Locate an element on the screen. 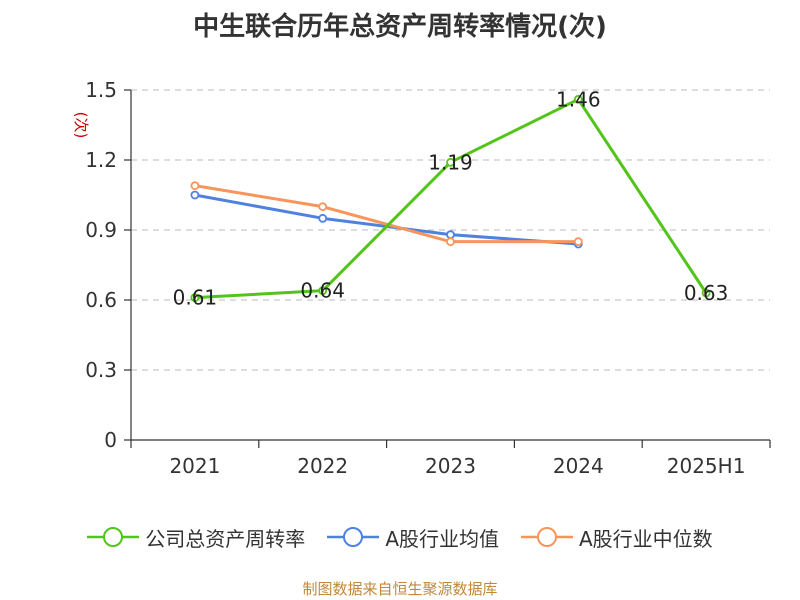  legend-item-2: A股行业中位数 is located at coordinates (617, 537).